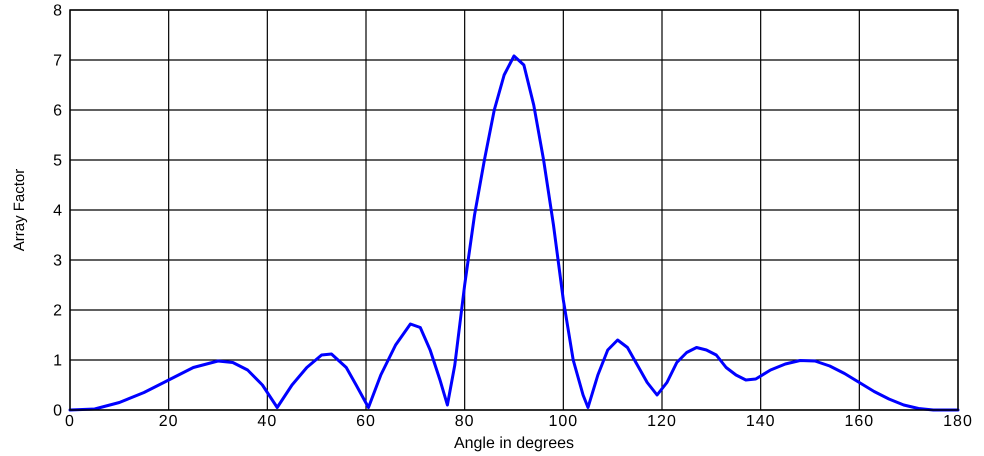 The width and height of the screenshot is (984, 456). Describe the element at coordinates (168, 421) in the screenshot. I see `x-tick-label: 20` at that location.